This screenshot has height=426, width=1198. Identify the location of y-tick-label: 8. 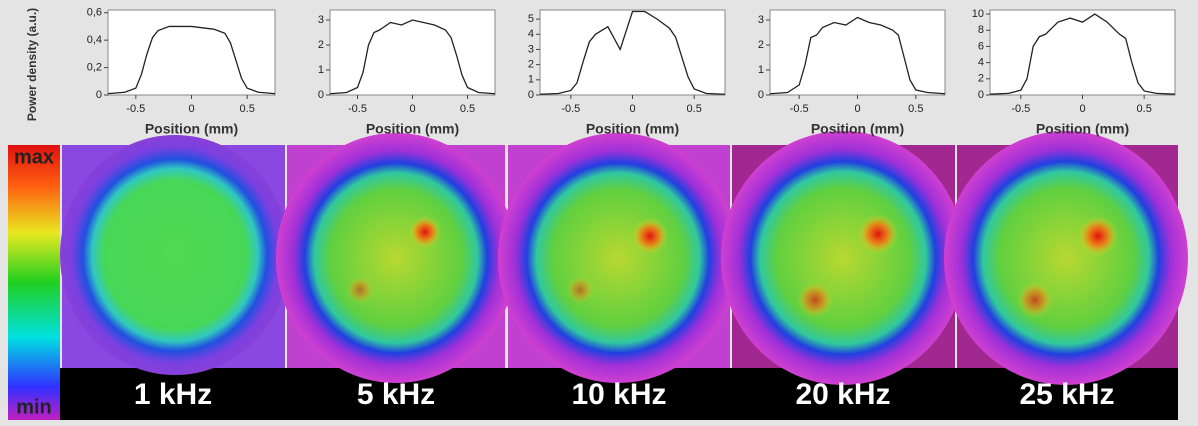
(981, 30).